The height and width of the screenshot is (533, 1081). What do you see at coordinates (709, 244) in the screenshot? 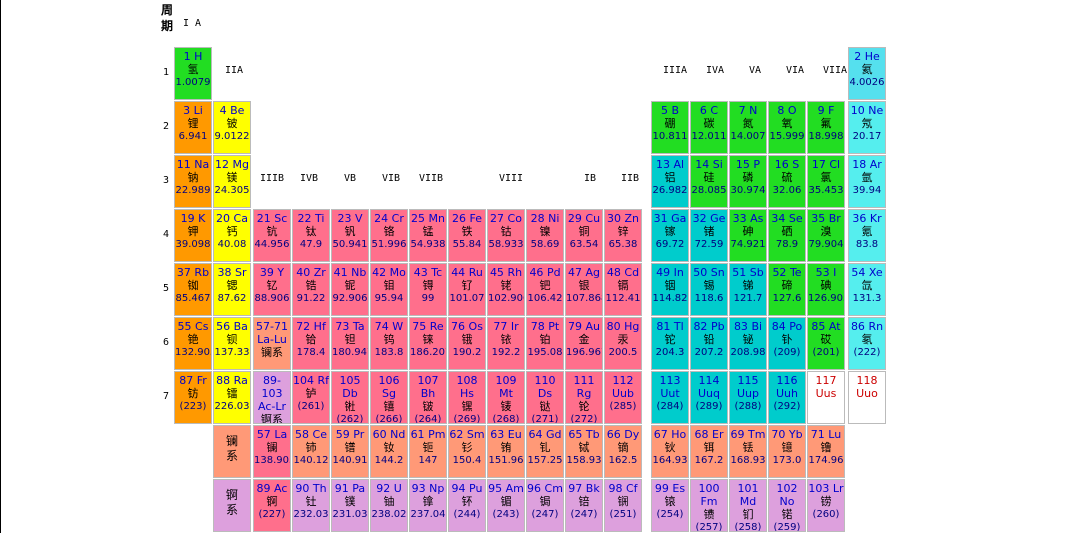
I see `atomic-mass: 72.59` at bounding box center [709, 244].